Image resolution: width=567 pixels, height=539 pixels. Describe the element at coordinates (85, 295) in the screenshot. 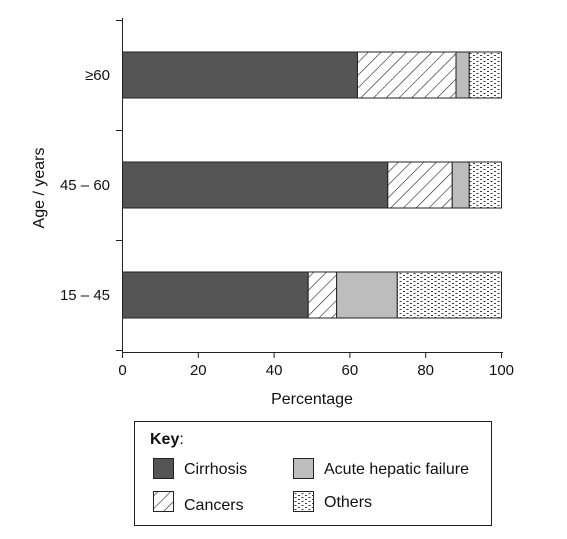

I see `y-tick-label: 15 – 45` at that location.